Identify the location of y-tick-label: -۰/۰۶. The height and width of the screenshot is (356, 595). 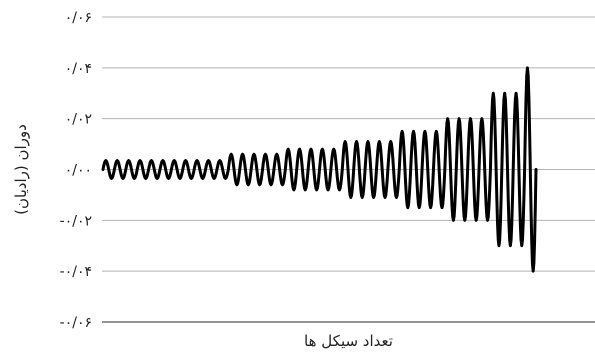
(76, 323).